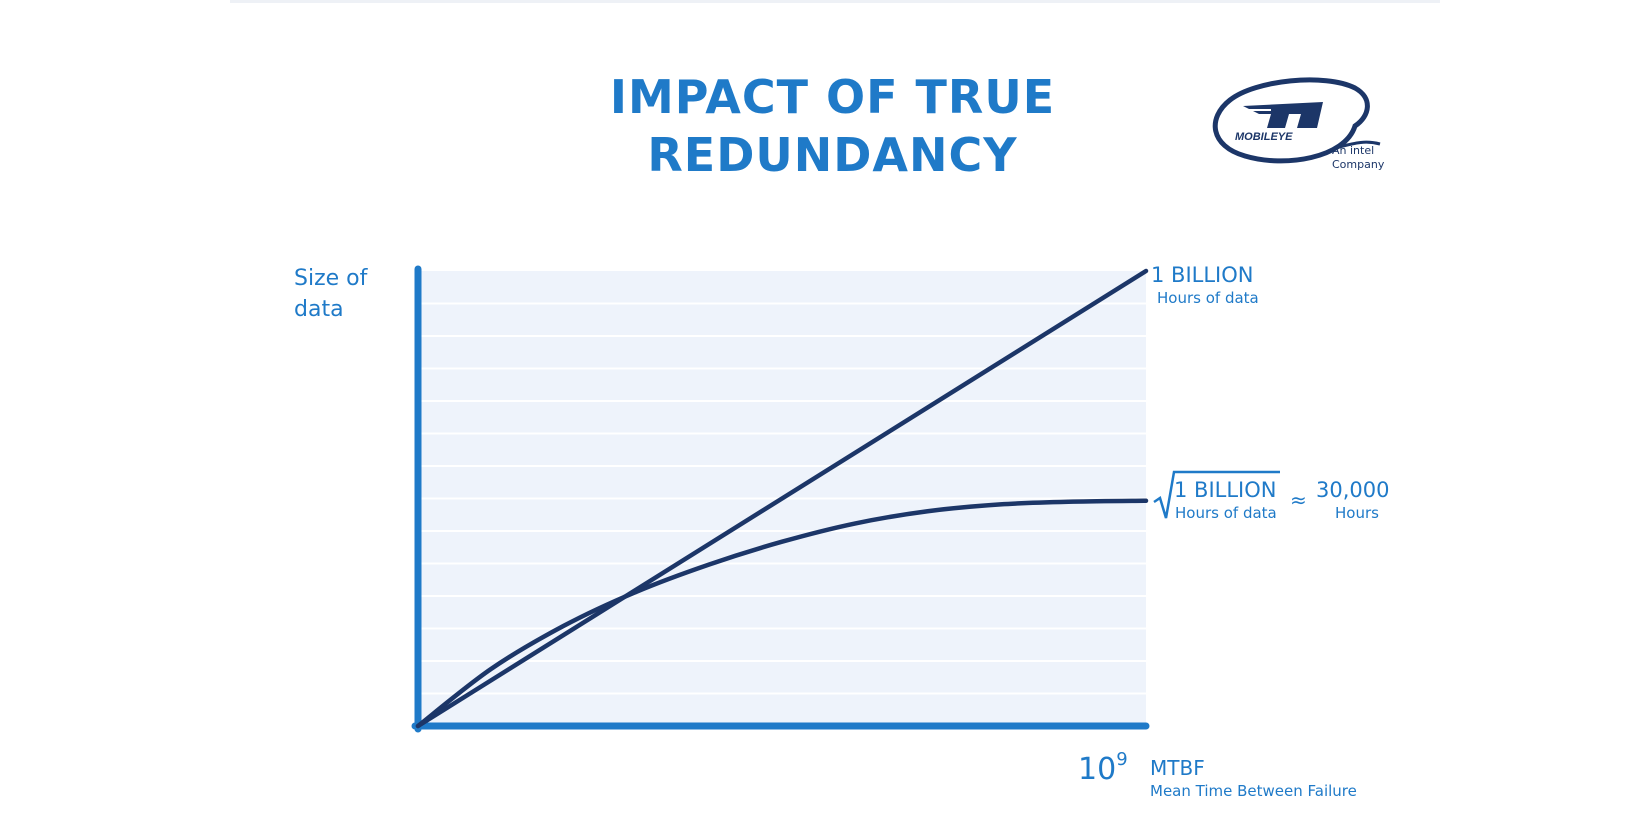  What do you see at coordinates (1122, 759) in the screenshot?
I see `x-tick-exponent: 9` at bounding box center [1122, 759].